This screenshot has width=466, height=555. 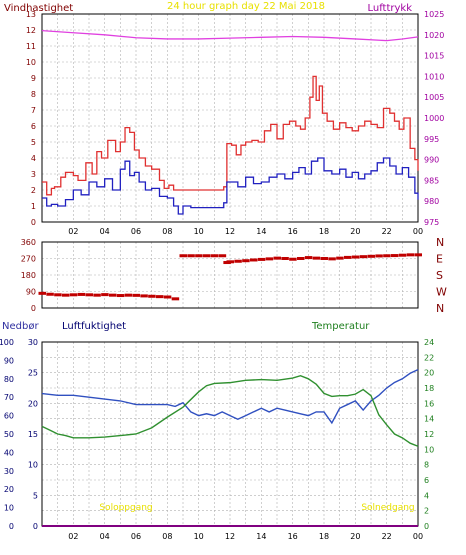 I want to click on climate-x-axis: 02 04 06 08 10 12 14 16 18 20 22 00, so click(x=245, y=536).